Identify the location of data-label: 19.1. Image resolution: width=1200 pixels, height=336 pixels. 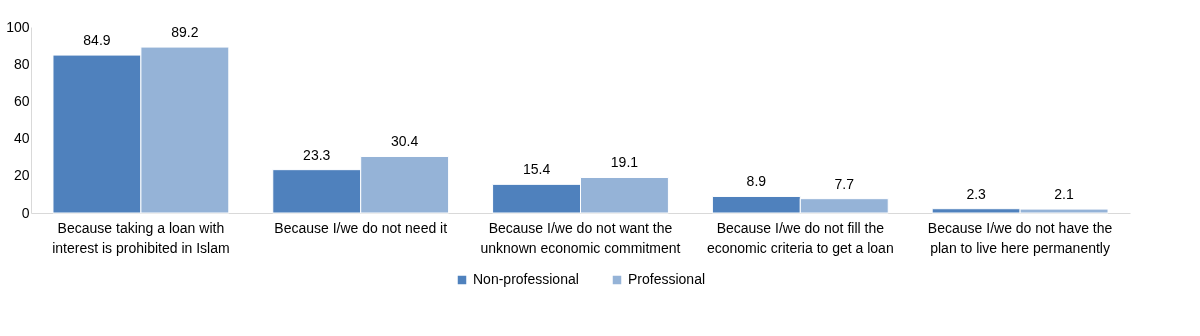
(624, 162).